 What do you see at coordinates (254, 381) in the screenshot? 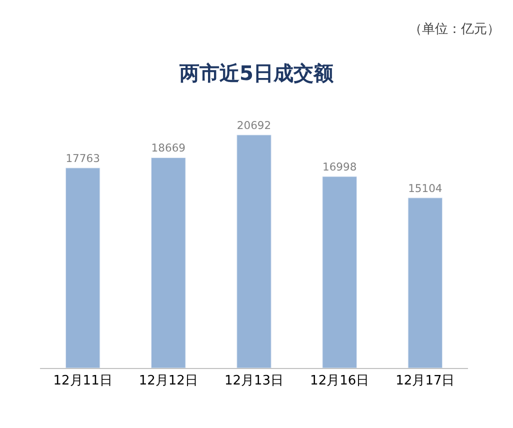
I see `x-tick-label: 12月13日` at bounding box center [254, 381].